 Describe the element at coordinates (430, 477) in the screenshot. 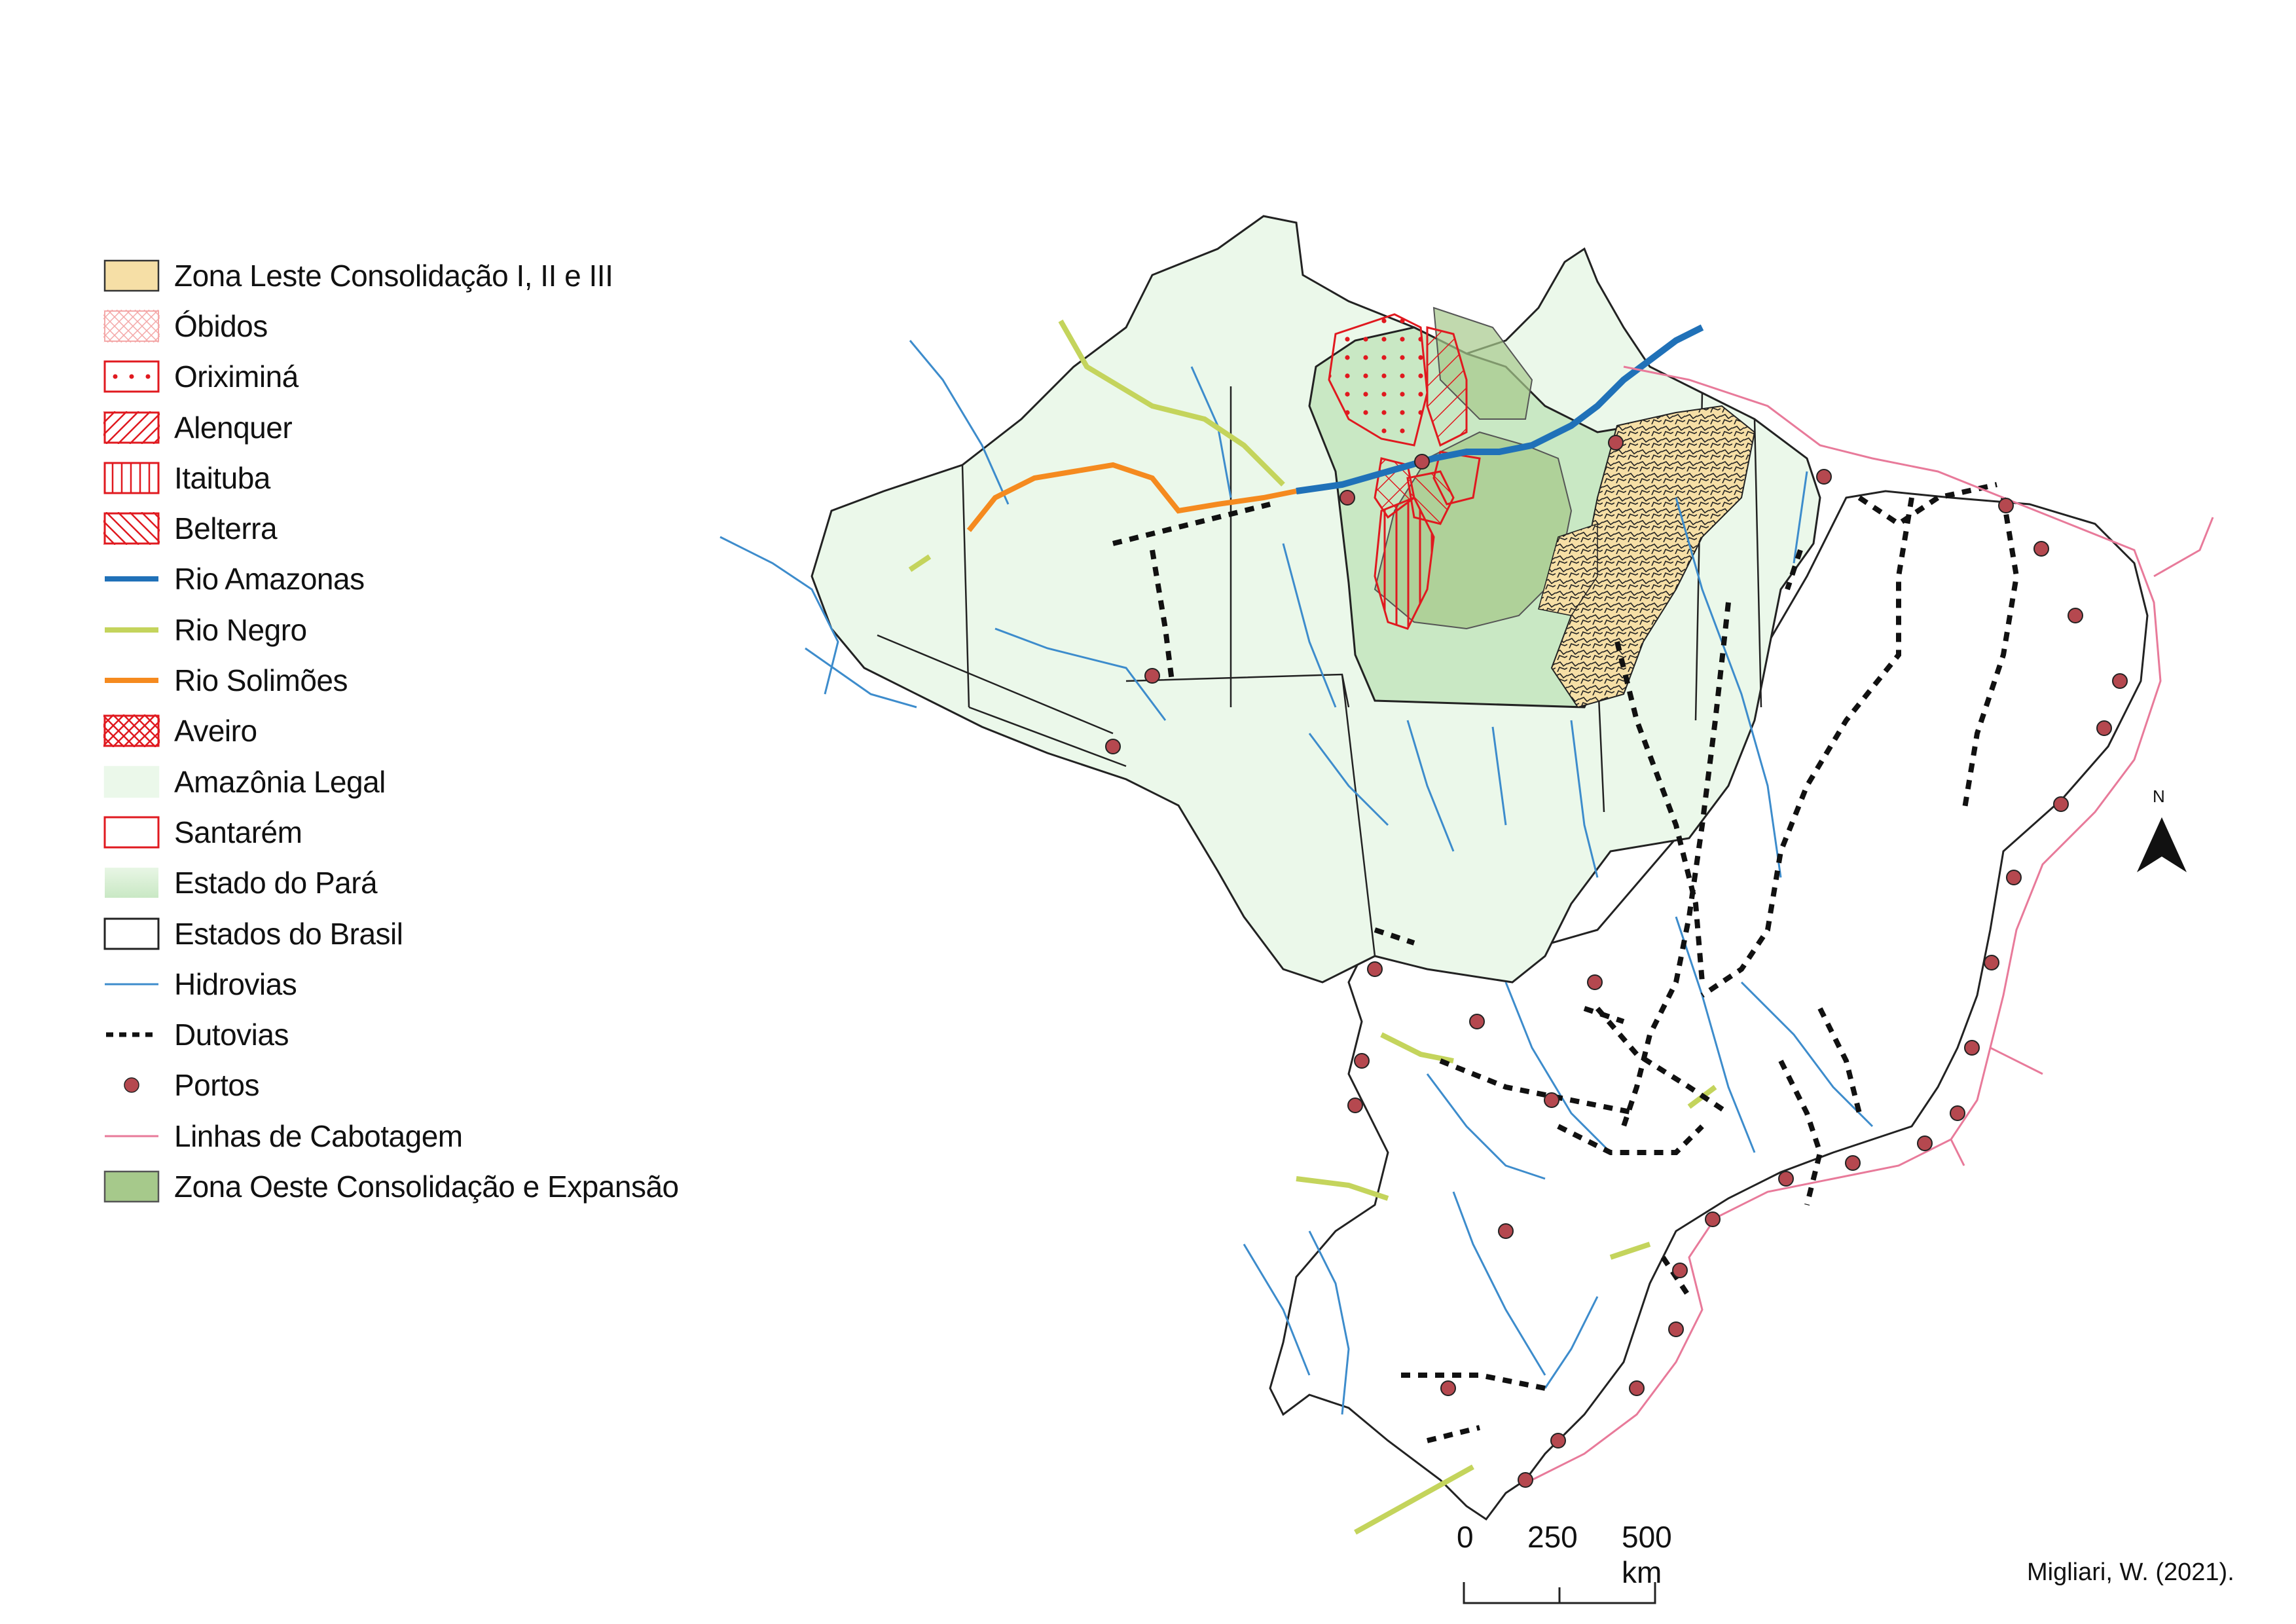

I see `legend-item-itaituba: Itaituba` at that location.